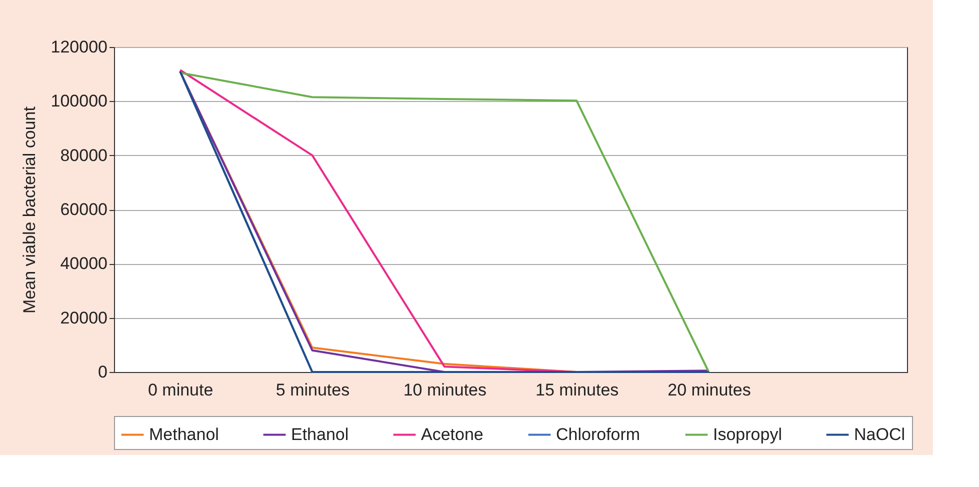 The height and width of the screenshot is (487, 979). What do you see at coordinates (103, 372) in the screenshot?
I see `y-tick-label: 0` at bounding box center [103, 372].